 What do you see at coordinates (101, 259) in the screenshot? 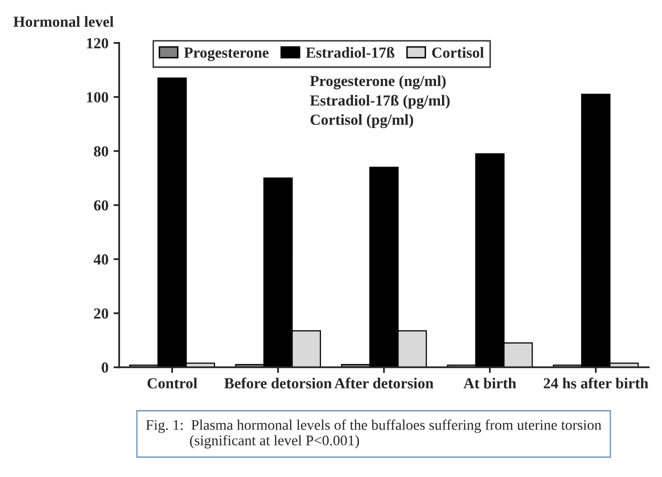
I see `y-tick-label: 40` at bounding box center [101, 259].